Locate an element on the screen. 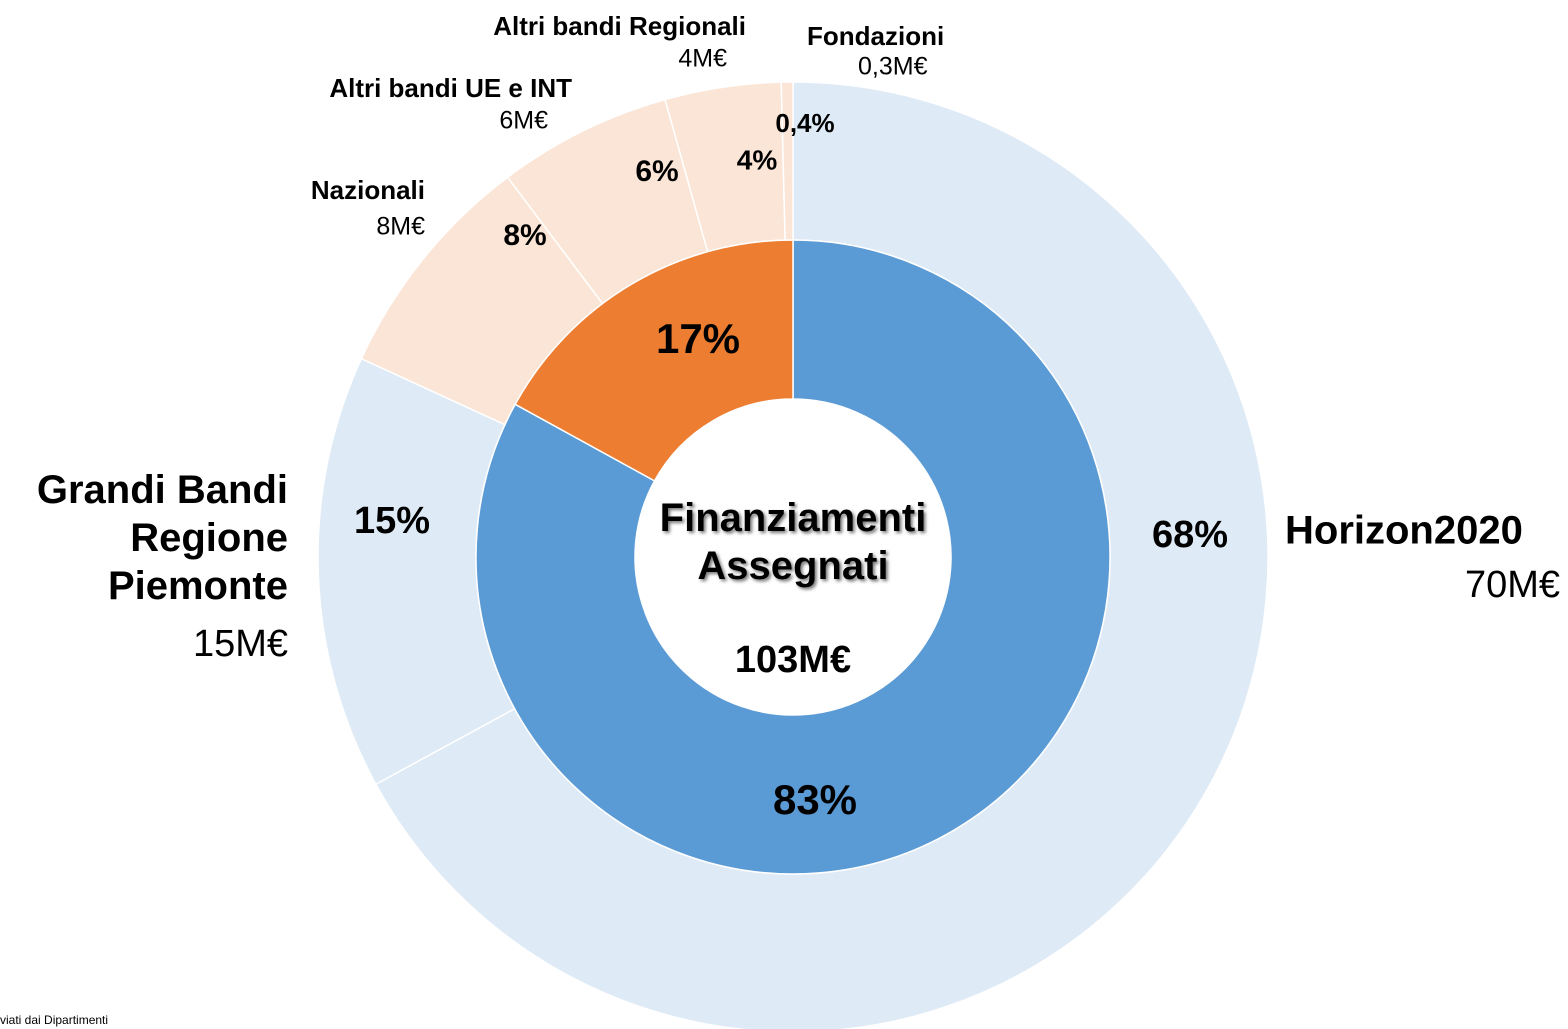 This screenshot has width=1568, height=1029. category-name: Altri bandi Regionali is located at coordinates (619, 26).